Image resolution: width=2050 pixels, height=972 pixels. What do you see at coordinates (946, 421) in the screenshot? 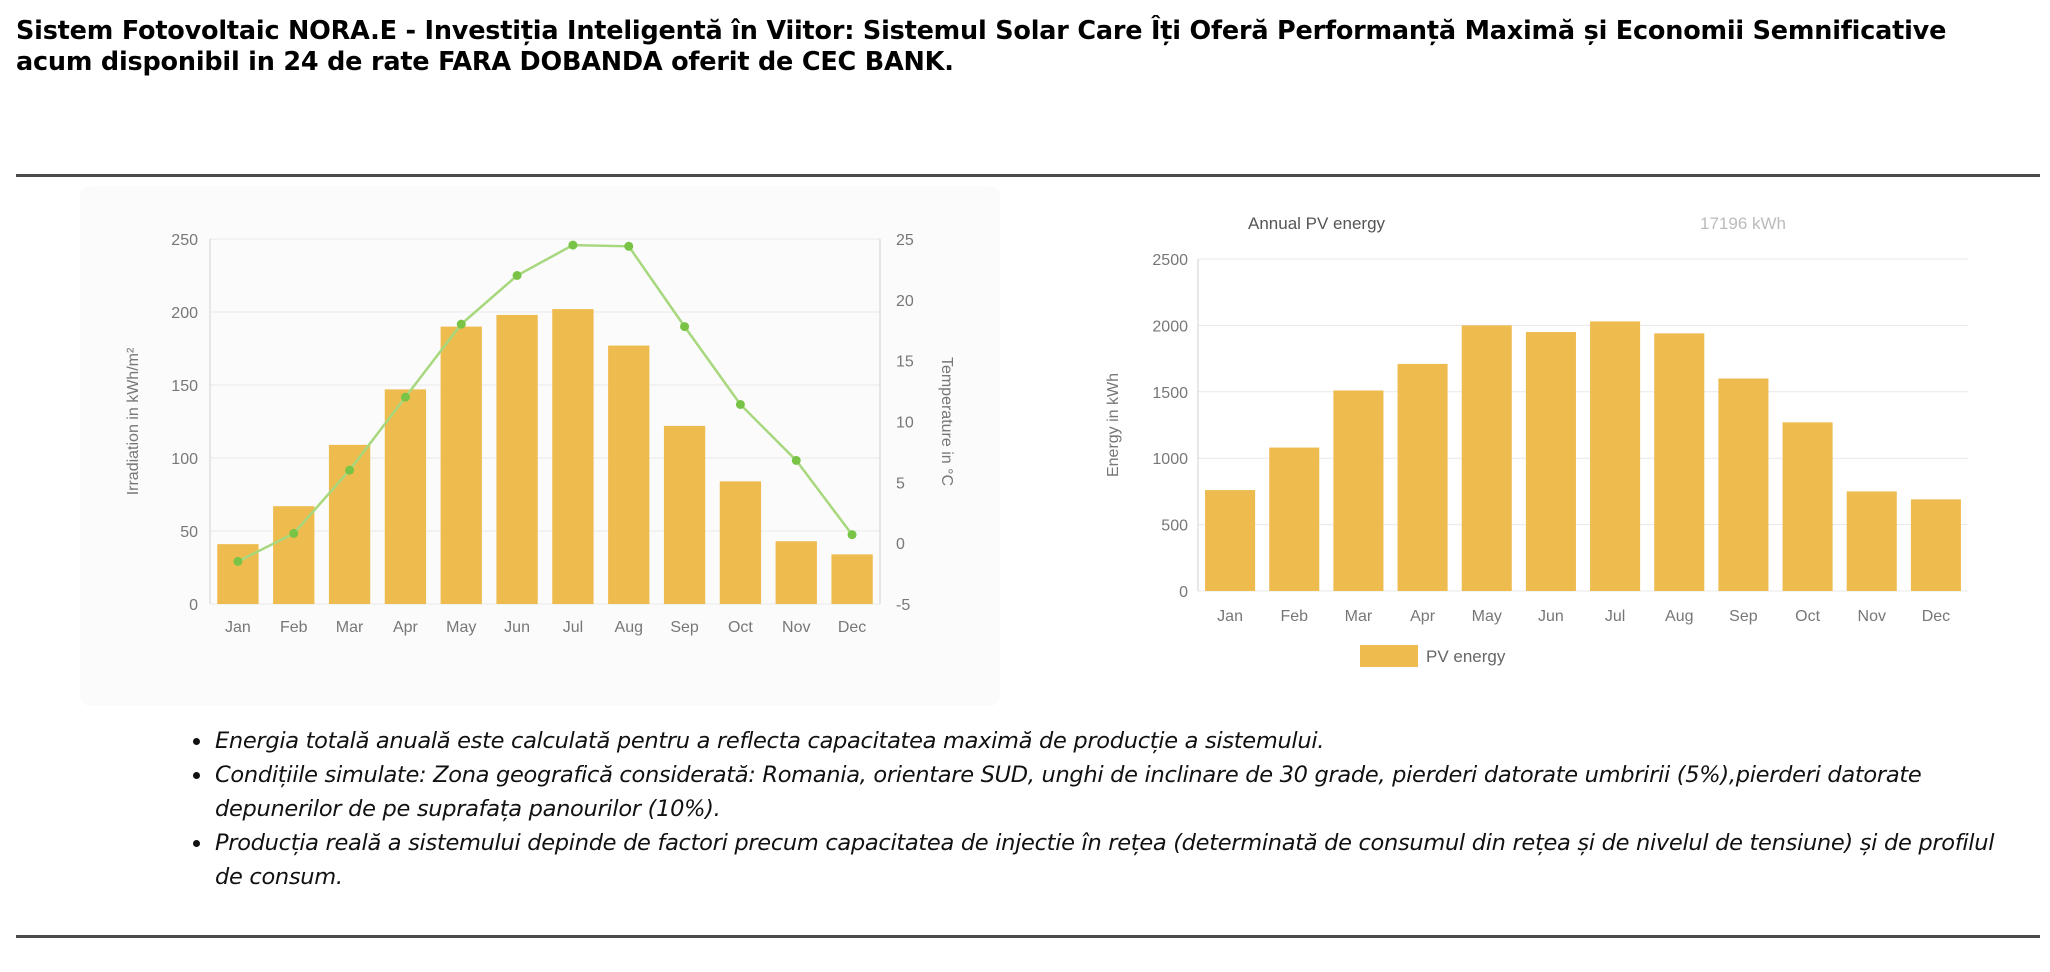
I see `y2-axis-title: Temperature in °C` at bounding box center [946, 421].